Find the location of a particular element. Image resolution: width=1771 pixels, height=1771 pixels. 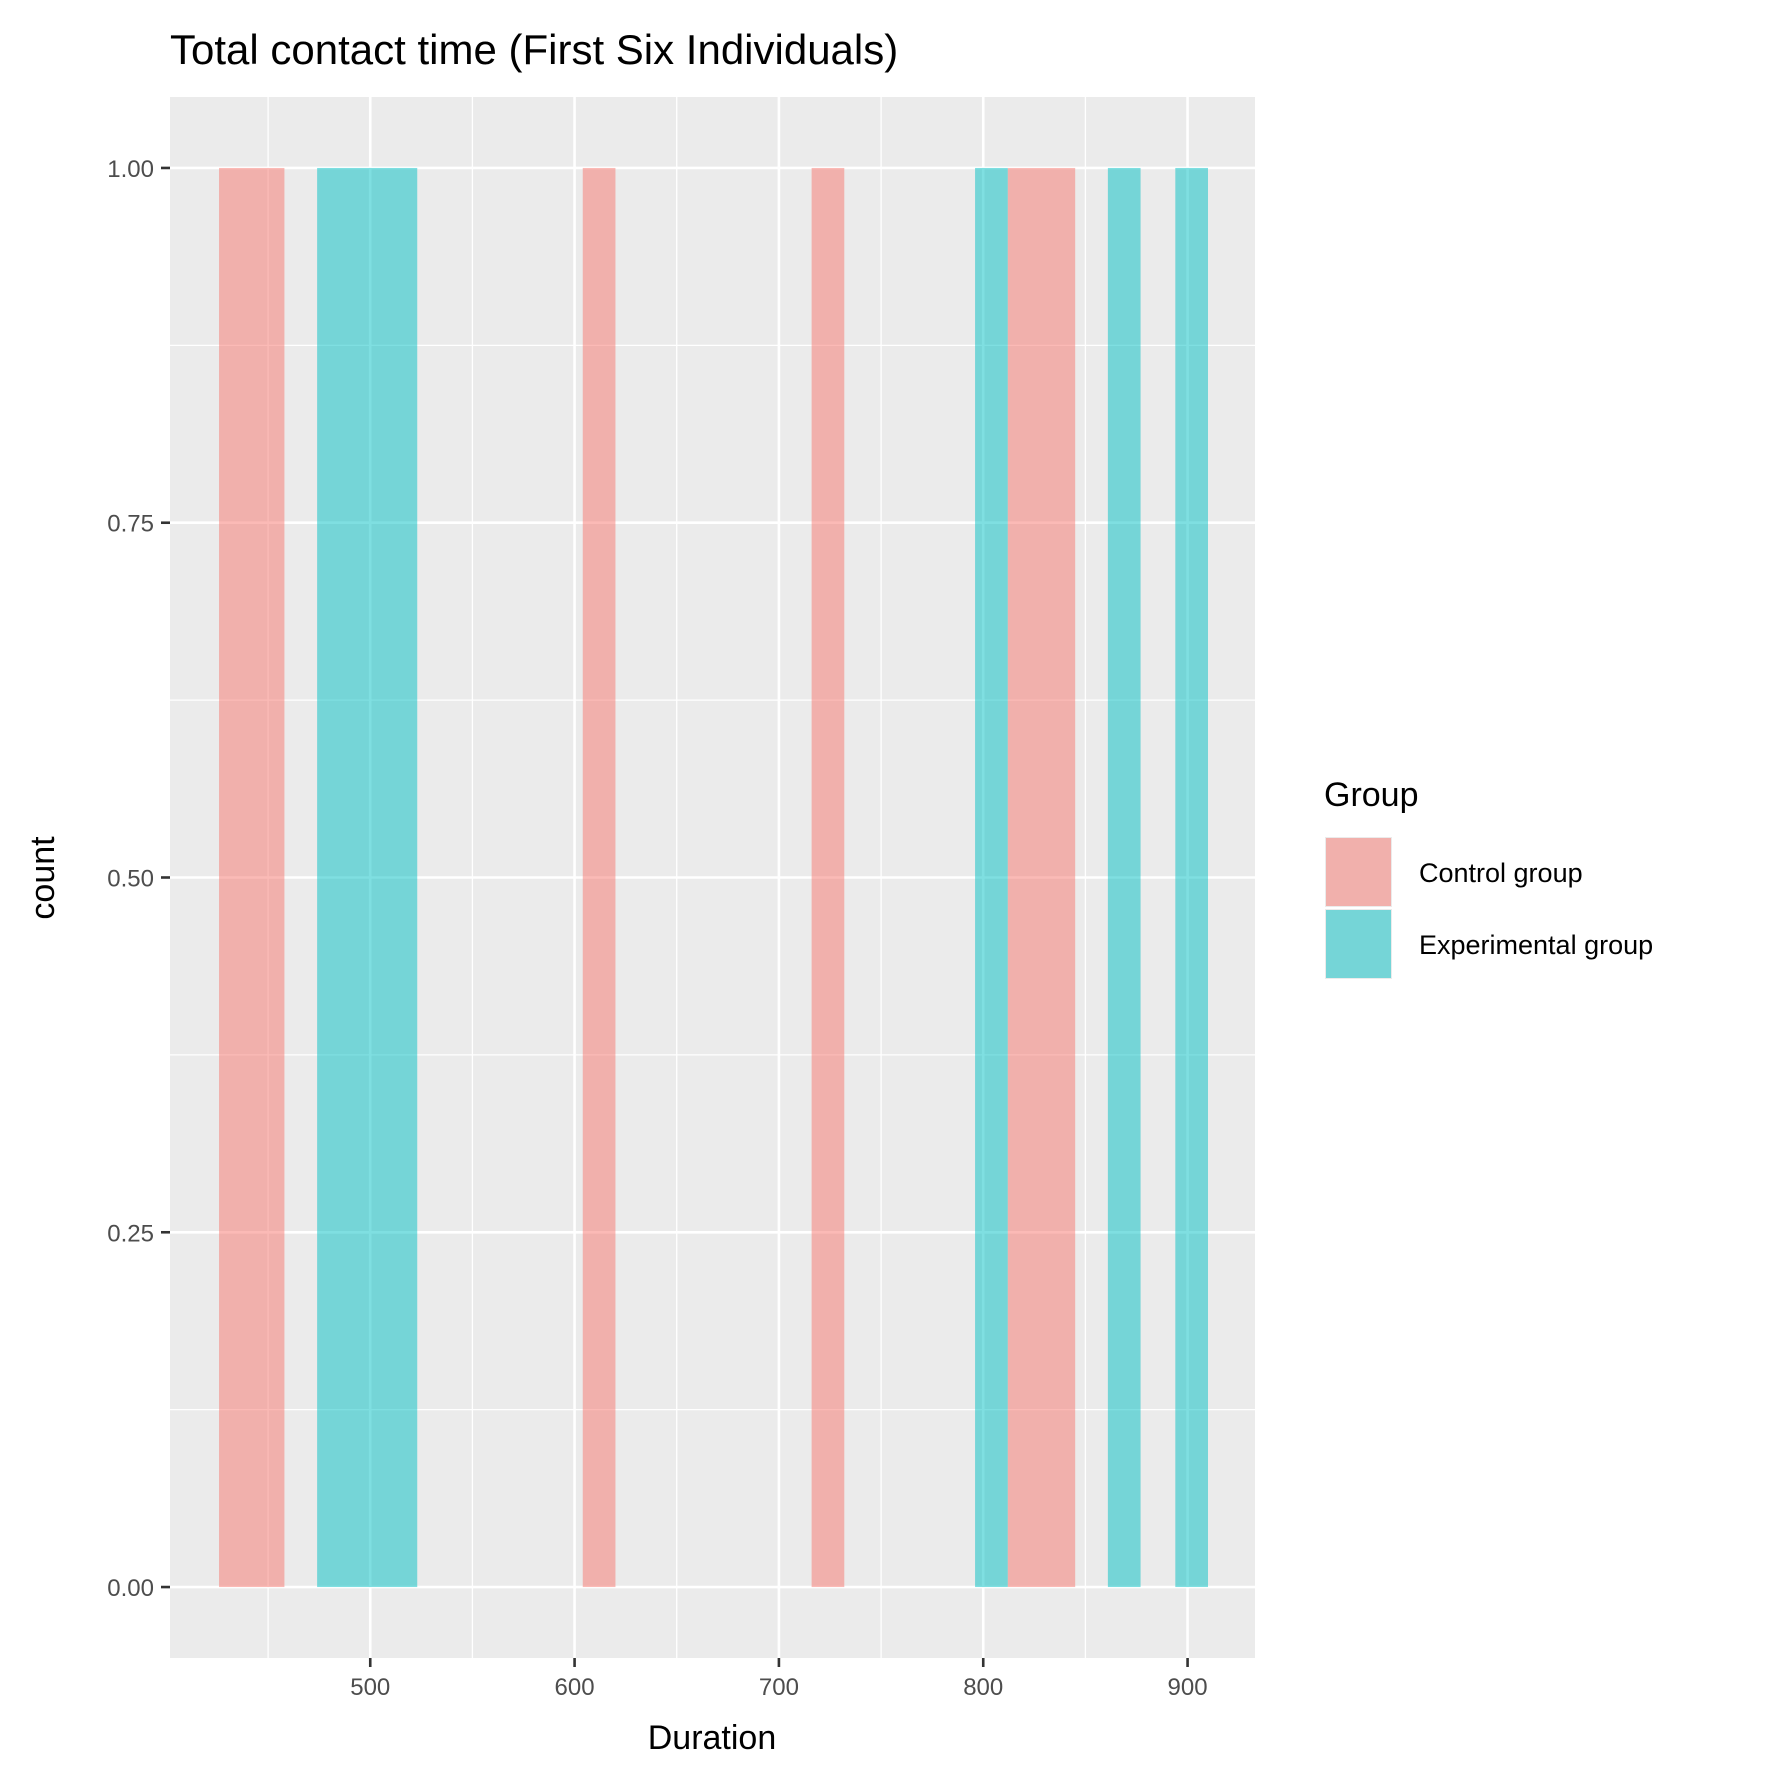

x-axis: 500 600 700 800 900 is located at coordinates (779, 1679).